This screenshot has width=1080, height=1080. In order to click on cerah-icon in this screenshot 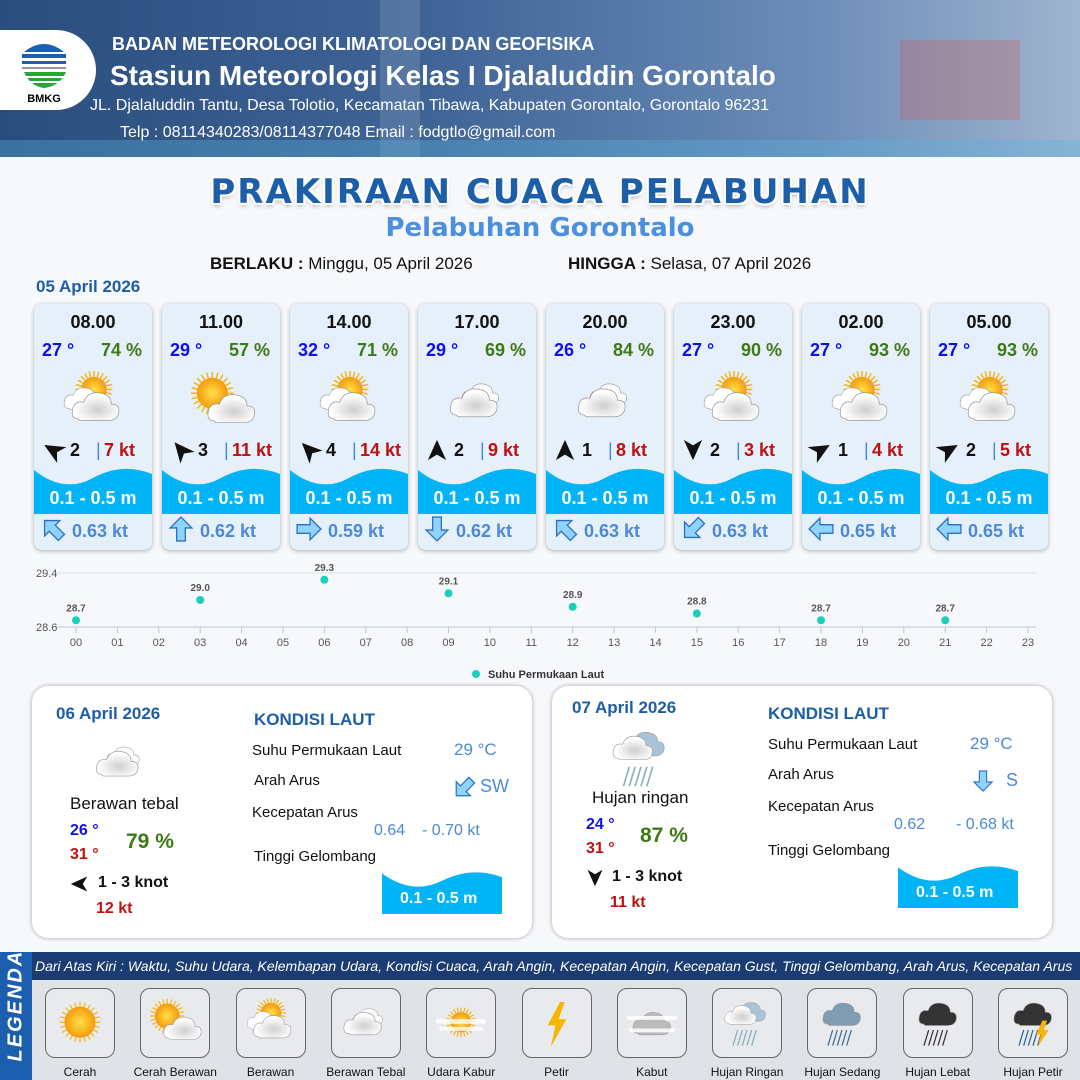, I will do `click(80, 1023)`.